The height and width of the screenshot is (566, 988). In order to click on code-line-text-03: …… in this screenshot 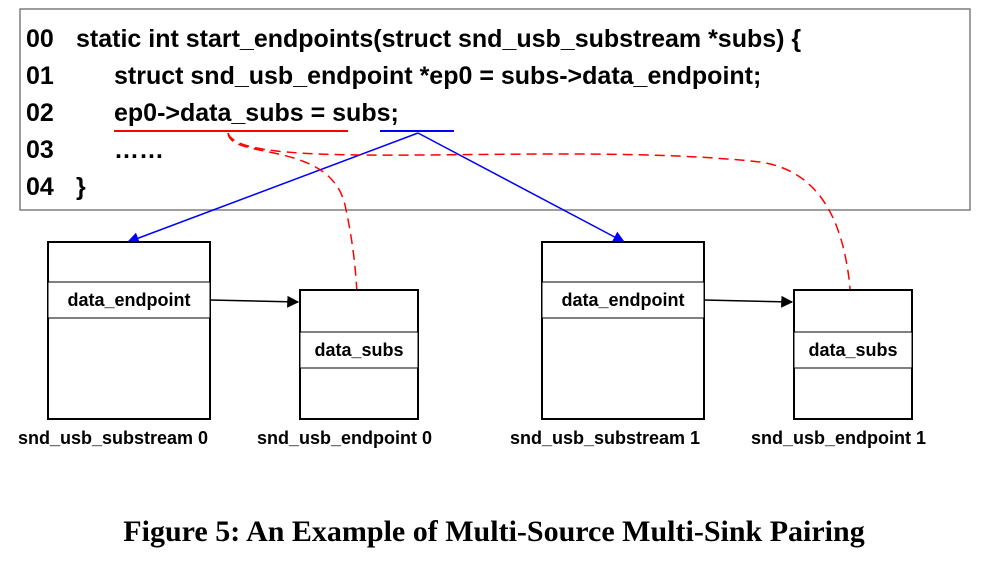, I will do `click(139, 150)`.